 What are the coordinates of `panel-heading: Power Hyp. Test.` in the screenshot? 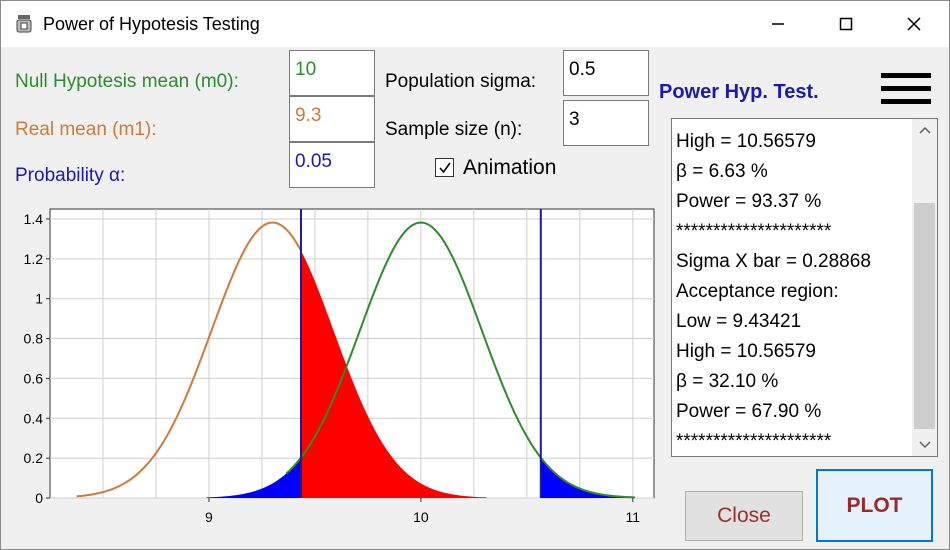 It's located at (739, 92).